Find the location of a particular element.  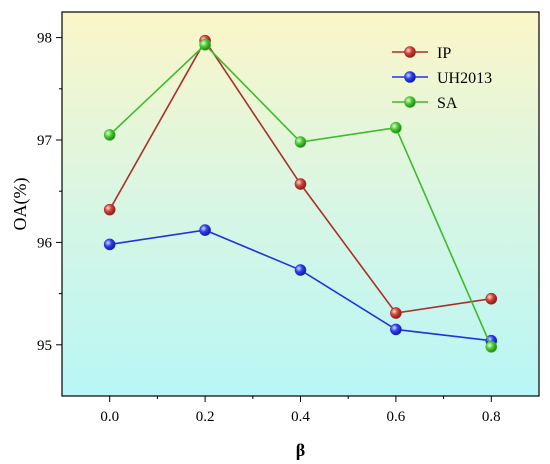

x-tick-label: 0.0 is located at coordinates (109, 417).